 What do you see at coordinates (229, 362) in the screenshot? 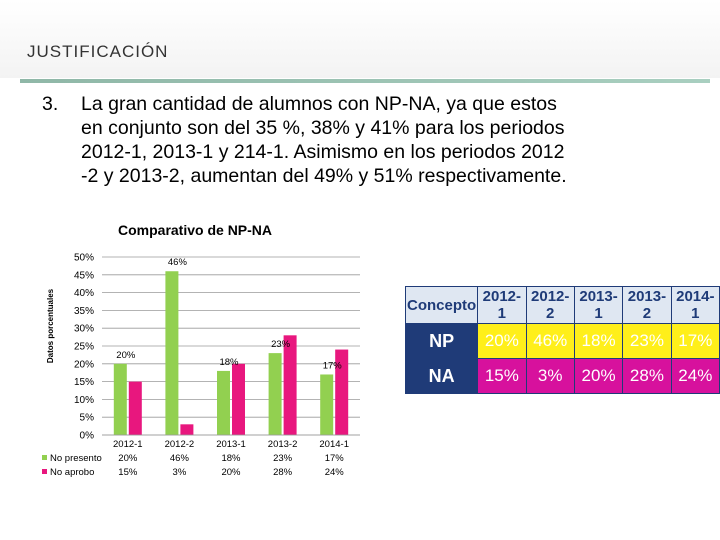
I see `data-label: 18%` at bounding box center [229, 362].